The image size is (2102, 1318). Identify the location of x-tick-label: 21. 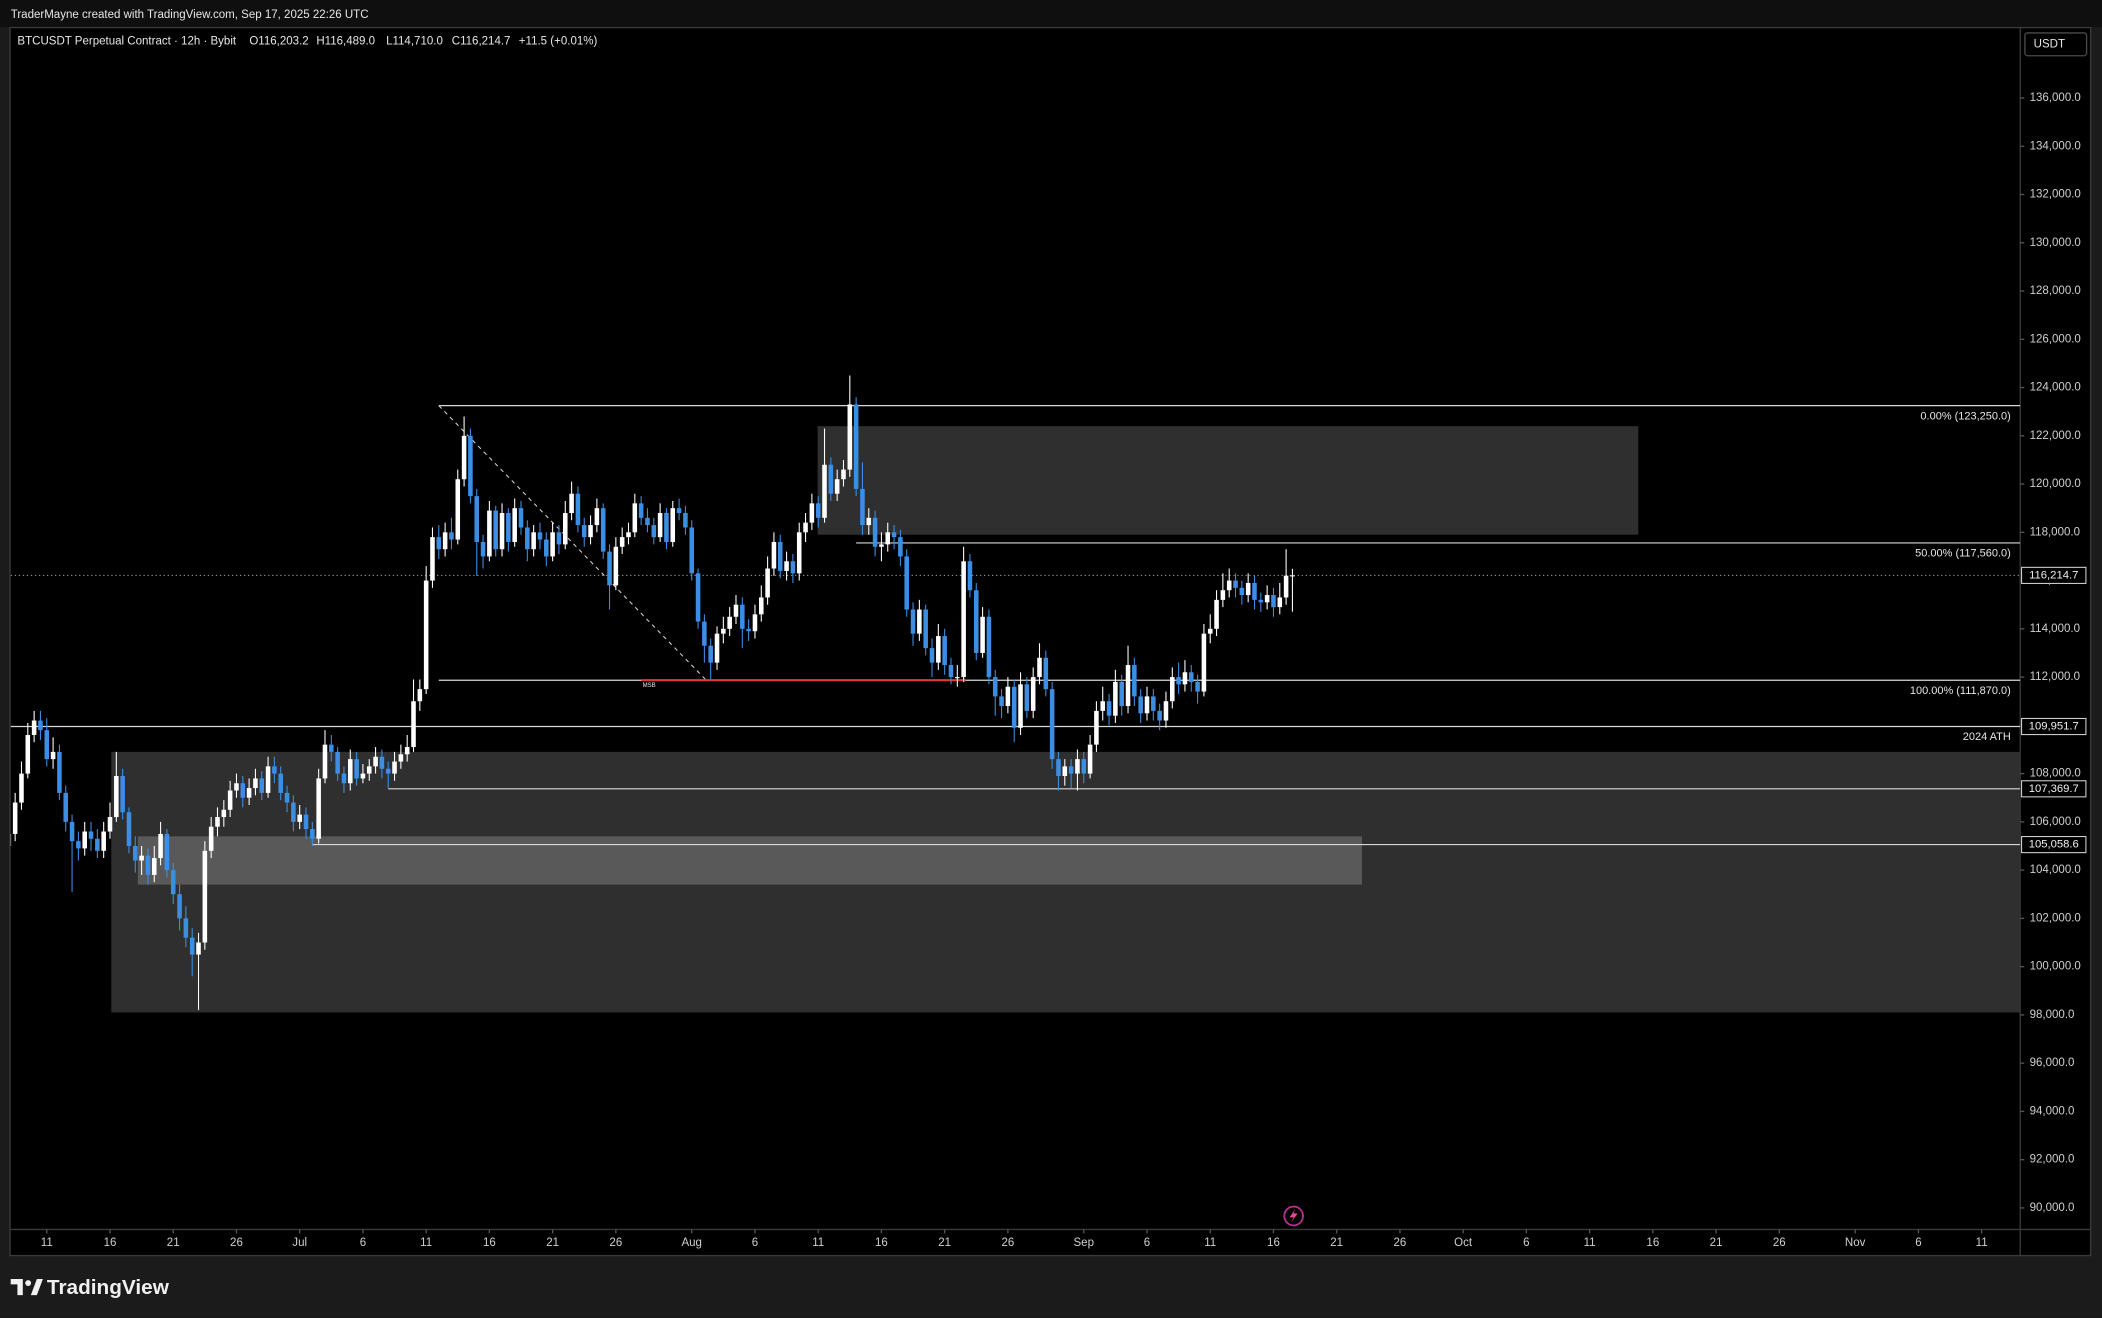
(1716, 1243).